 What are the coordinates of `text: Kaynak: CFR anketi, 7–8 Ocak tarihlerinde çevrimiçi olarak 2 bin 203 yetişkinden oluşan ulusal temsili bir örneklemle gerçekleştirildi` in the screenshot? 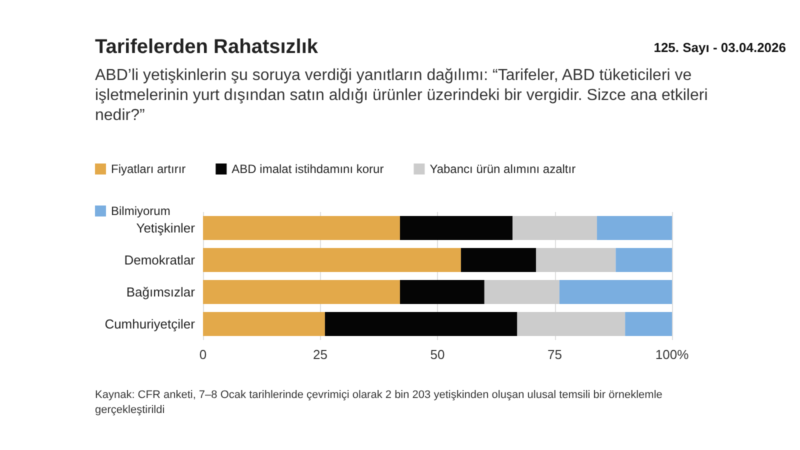 It's located at (379, 403).